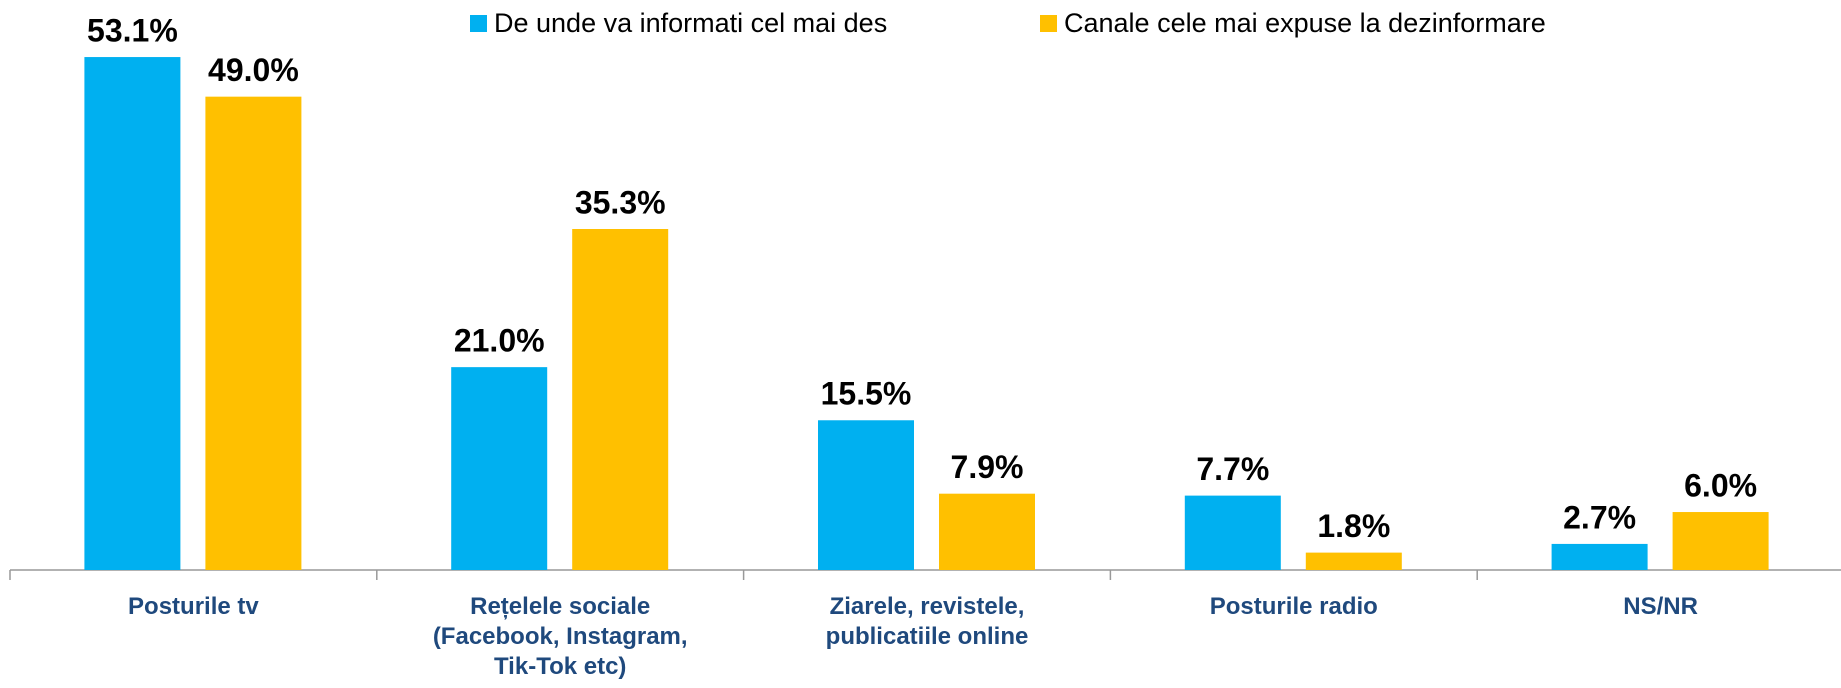 The image size is (1841, 688). Describe the element at coordinates (927, 621) in the screenshot. I see `x-tick-label: Ziarele, revistele, publicatiile online` at that location.